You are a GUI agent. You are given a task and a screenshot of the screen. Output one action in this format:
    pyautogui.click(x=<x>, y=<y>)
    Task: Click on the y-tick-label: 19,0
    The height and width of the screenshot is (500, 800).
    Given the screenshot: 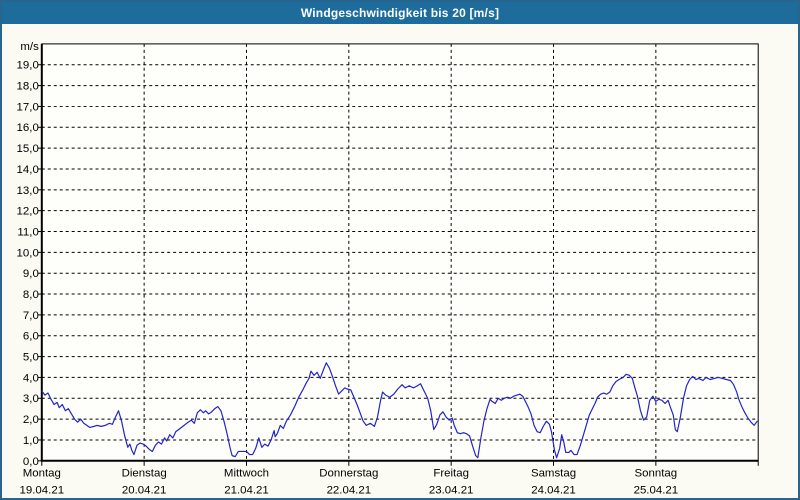 What is the action you would take?
    pyautogui.click(x=28, y=66)
    